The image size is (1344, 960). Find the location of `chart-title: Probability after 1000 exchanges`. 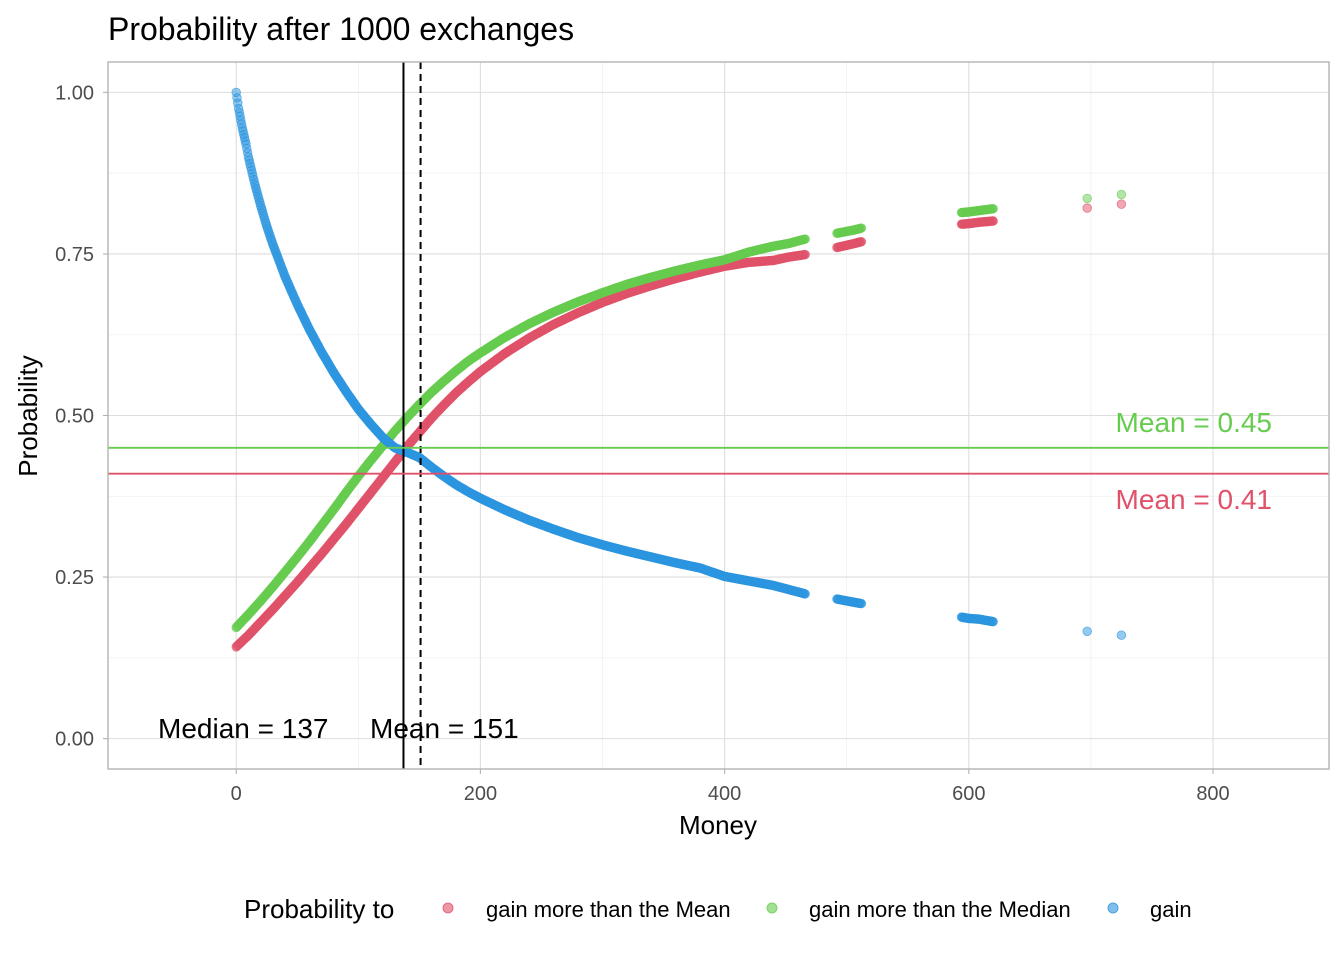

chart-title: Probability after 1000 exchanges is located at coordinates (341, 29).